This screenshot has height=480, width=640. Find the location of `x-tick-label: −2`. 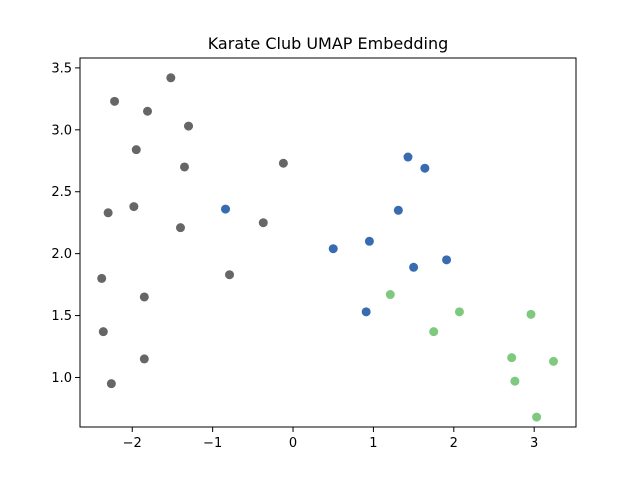

x-tick-label: −2 is located at coordinates (132, 443).